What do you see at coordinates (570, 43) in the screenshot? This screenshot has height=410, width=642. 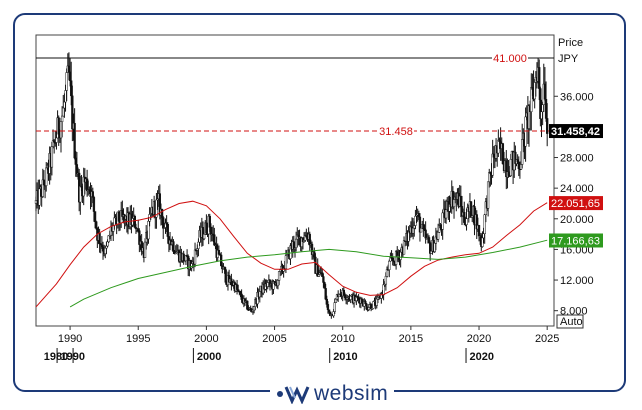 I see `y-axis-title: Price` at bounding box center [570, 43].